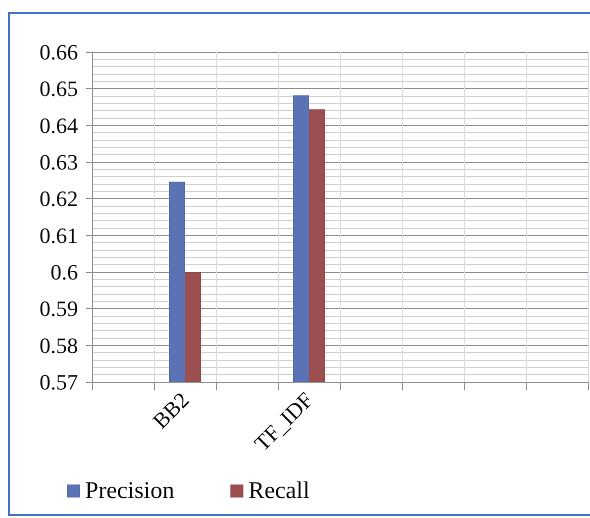  Describe the element at coordinates (279, 491) in the screenshot. I see `legend-label: Recall` at that location.